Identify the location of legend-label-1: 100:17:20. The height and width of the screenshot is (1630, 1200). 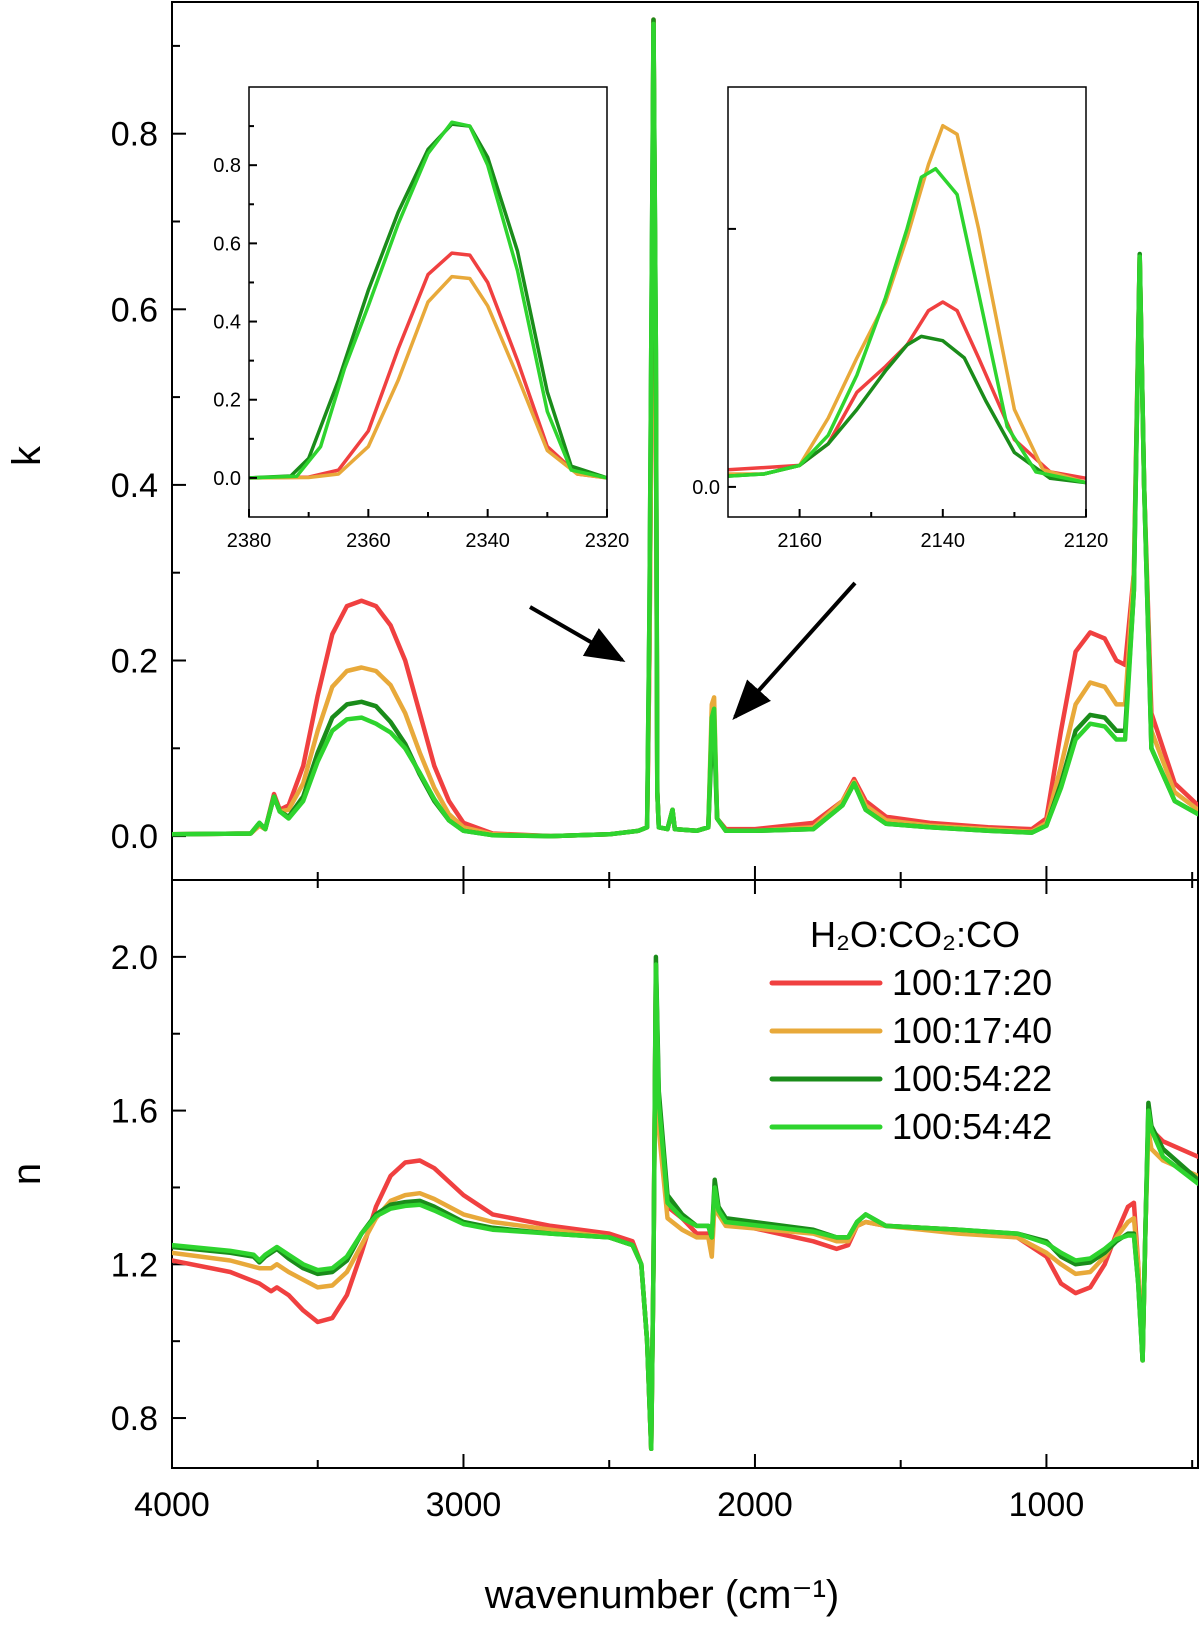
(972, 982).